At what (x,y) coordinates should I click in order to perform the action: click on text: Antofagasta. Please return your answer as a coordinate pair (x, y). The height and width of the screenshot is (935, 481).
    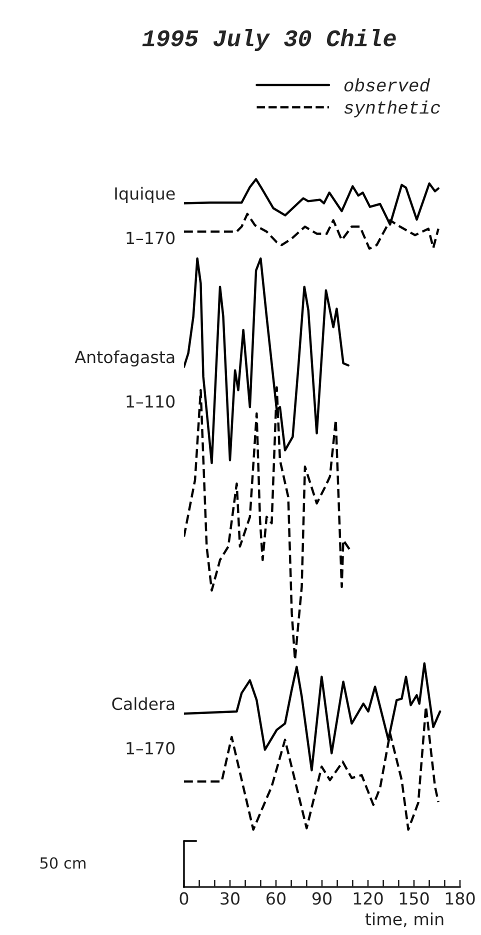
    Looking at the image, I should click on (124, 358).